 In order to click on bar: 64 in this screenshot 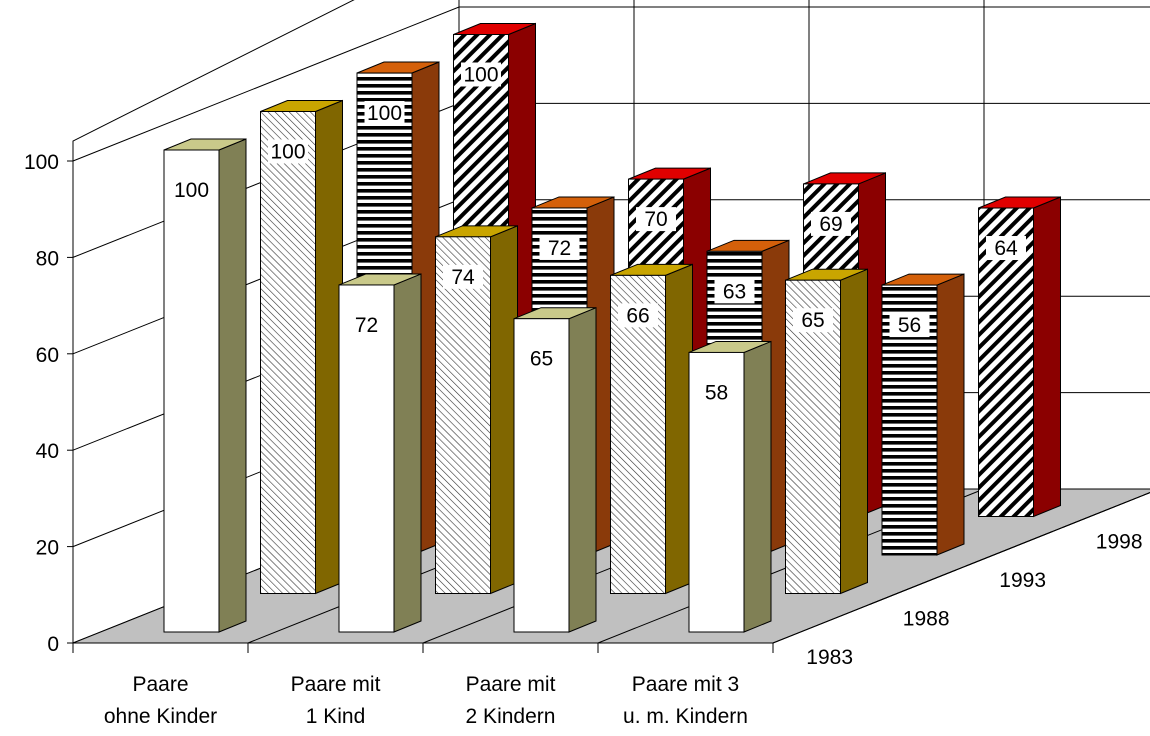, I will do `click(1019, 357)`.